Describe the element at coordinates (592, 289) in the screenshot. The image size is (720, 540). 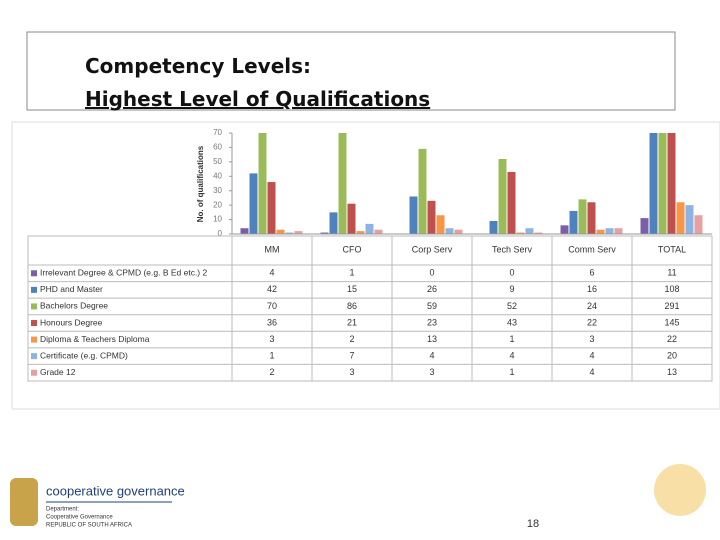
I see `table-value: 16` at that location.